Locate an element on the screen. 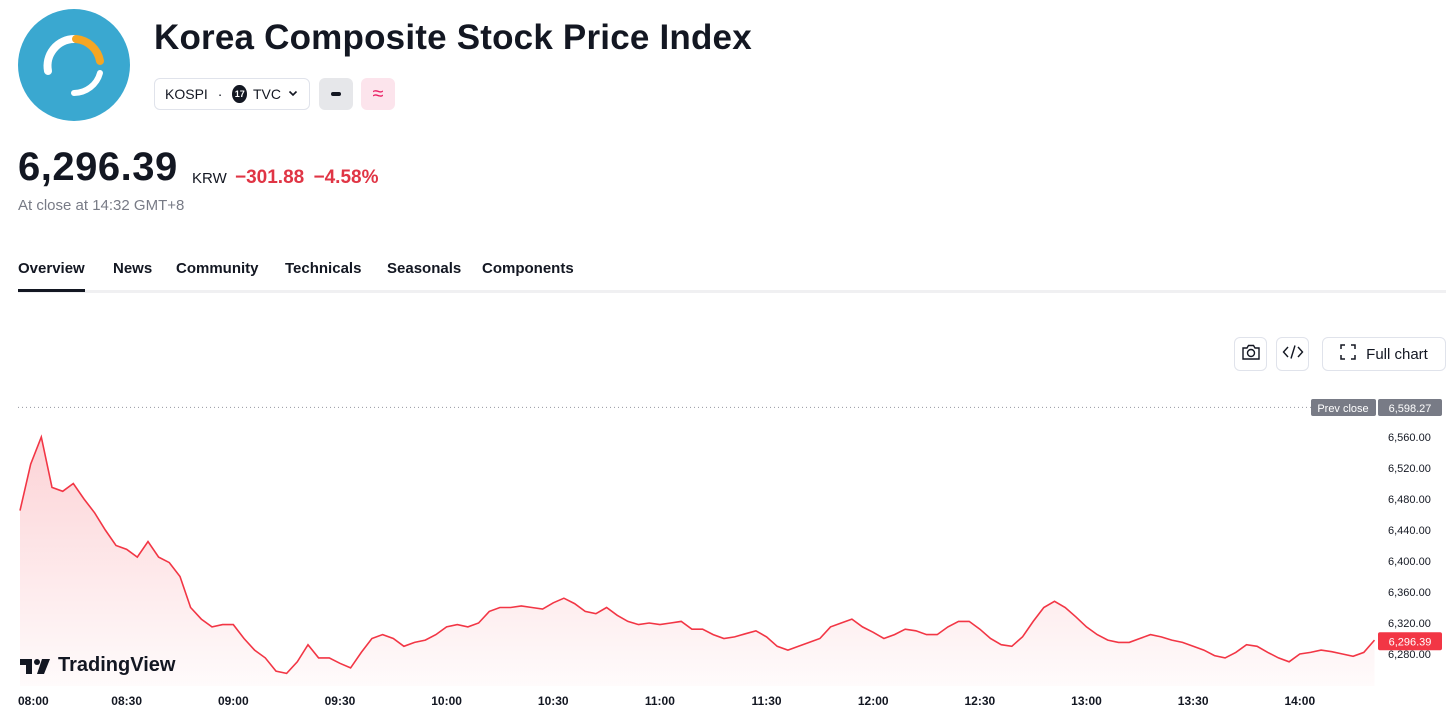 This screenshot has height=717, width=1450. tab-overview: Overview is located at coordinates (51, 276).